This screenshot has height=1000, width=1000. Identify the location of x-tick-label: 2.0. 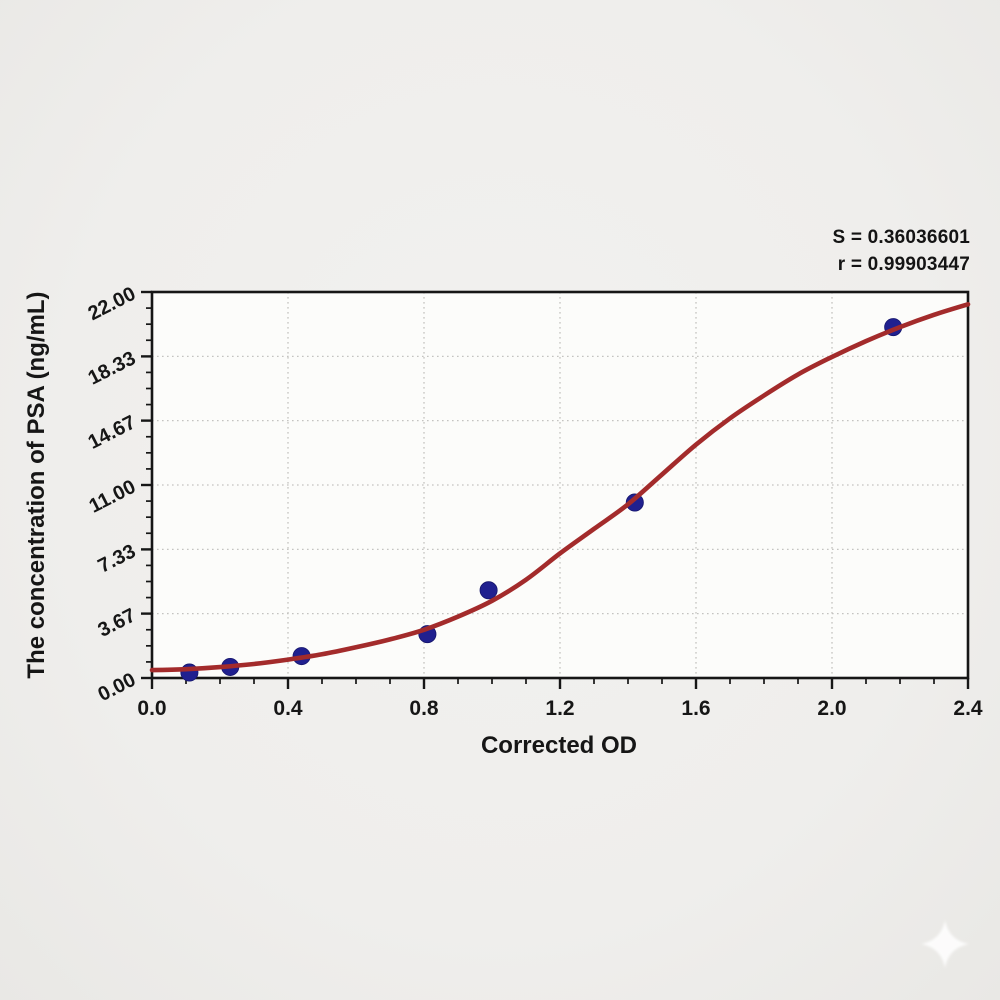
(831, 708).